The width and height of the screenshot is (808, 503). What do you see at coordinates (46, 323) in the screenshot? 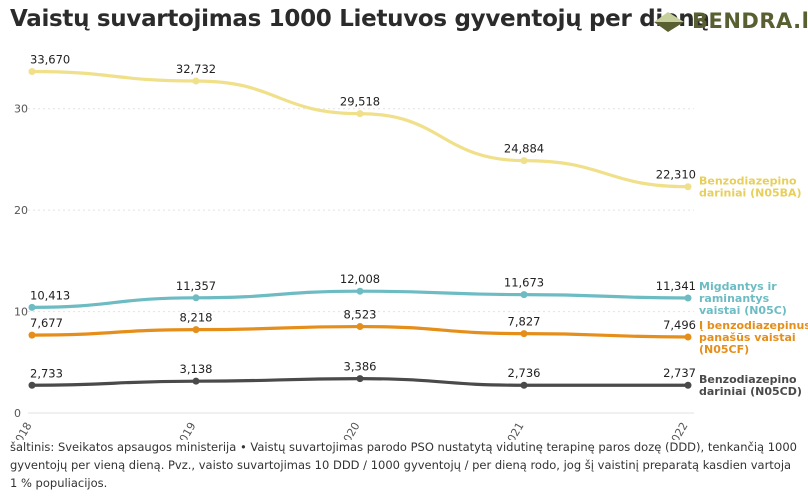
I see `data-label: 7,677` at bounding box center [46, 323].